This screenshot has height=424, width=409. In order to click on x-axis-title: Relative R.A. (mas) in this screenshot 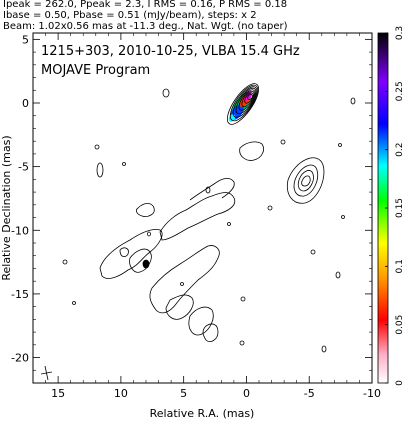, I will do `click(202, 413)`.